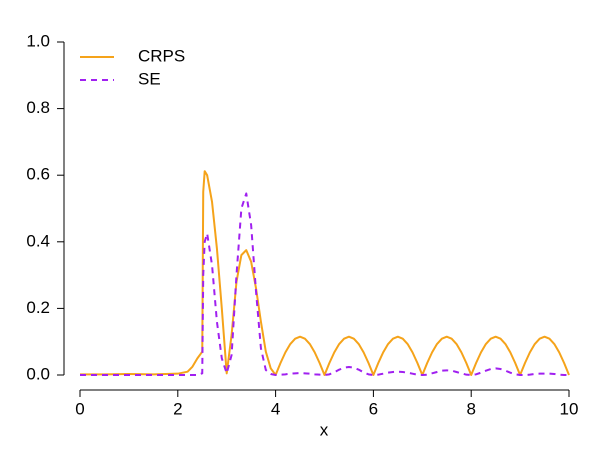 This screenshot has height=465, width=598. What do you see at coordinates (38, 107) in the screenshot?
I see `y-tick-label: 0.8` at bounding box center [38, 107].